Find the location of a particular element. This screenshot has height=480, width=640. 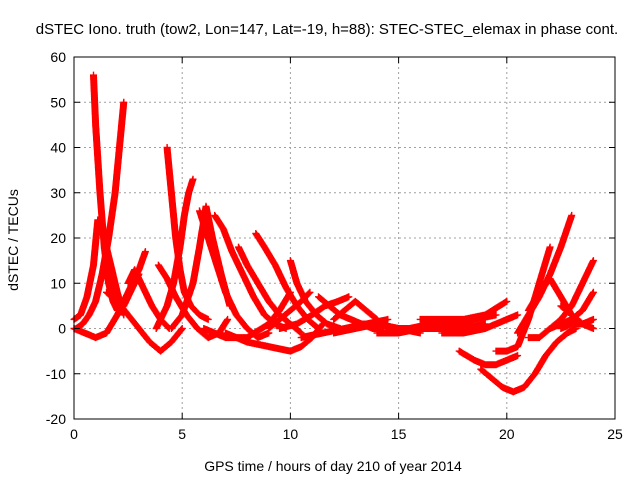

y-tick-label: 20 is located at coordinates (58, 238).